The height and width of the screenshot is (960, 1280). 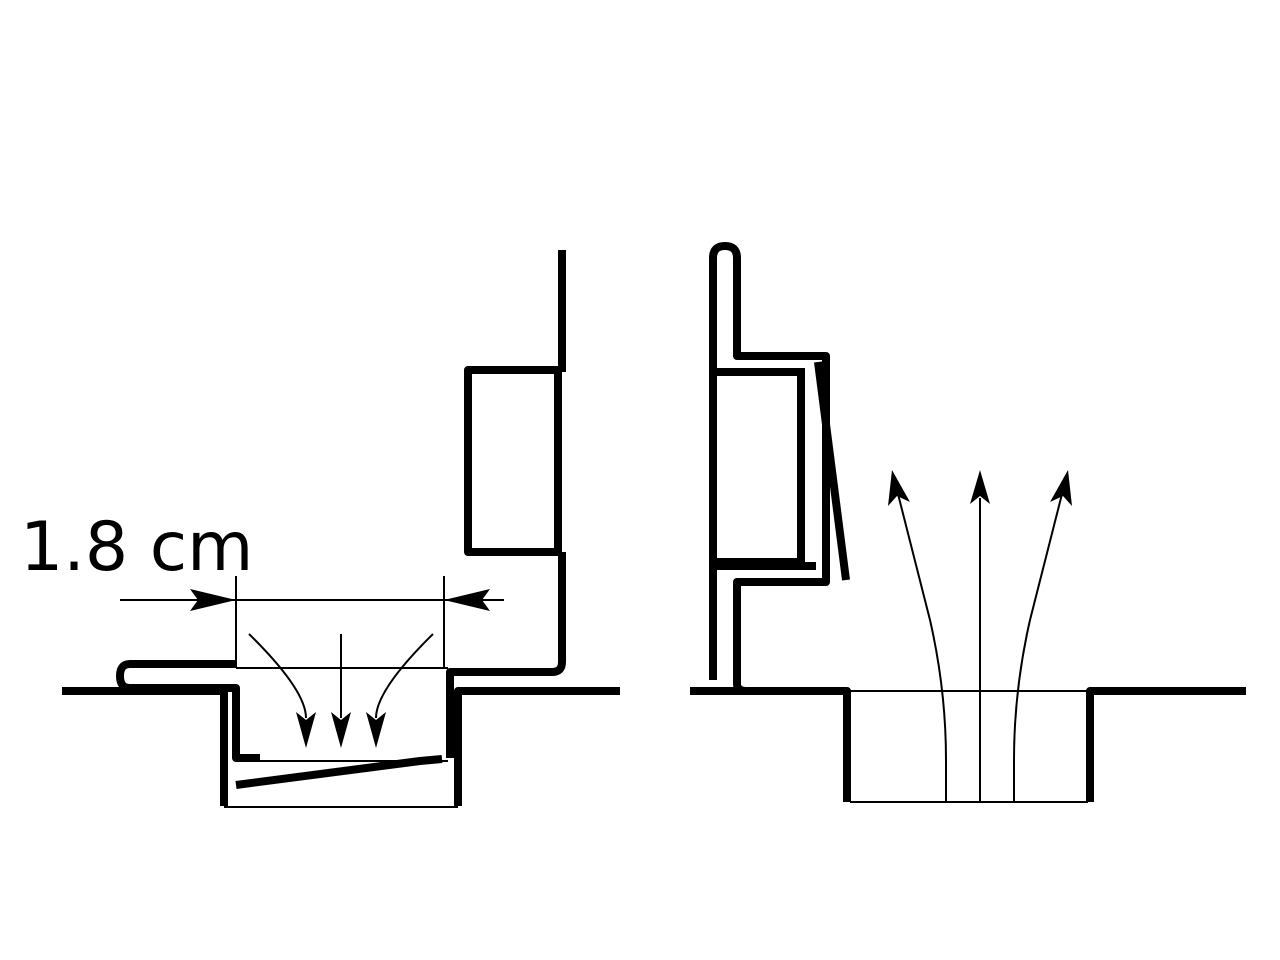 What do you see at coordinates (306, 730) in the screenshot?
I see `inflow-arrowhead-left` at bounding box center [306, 730].